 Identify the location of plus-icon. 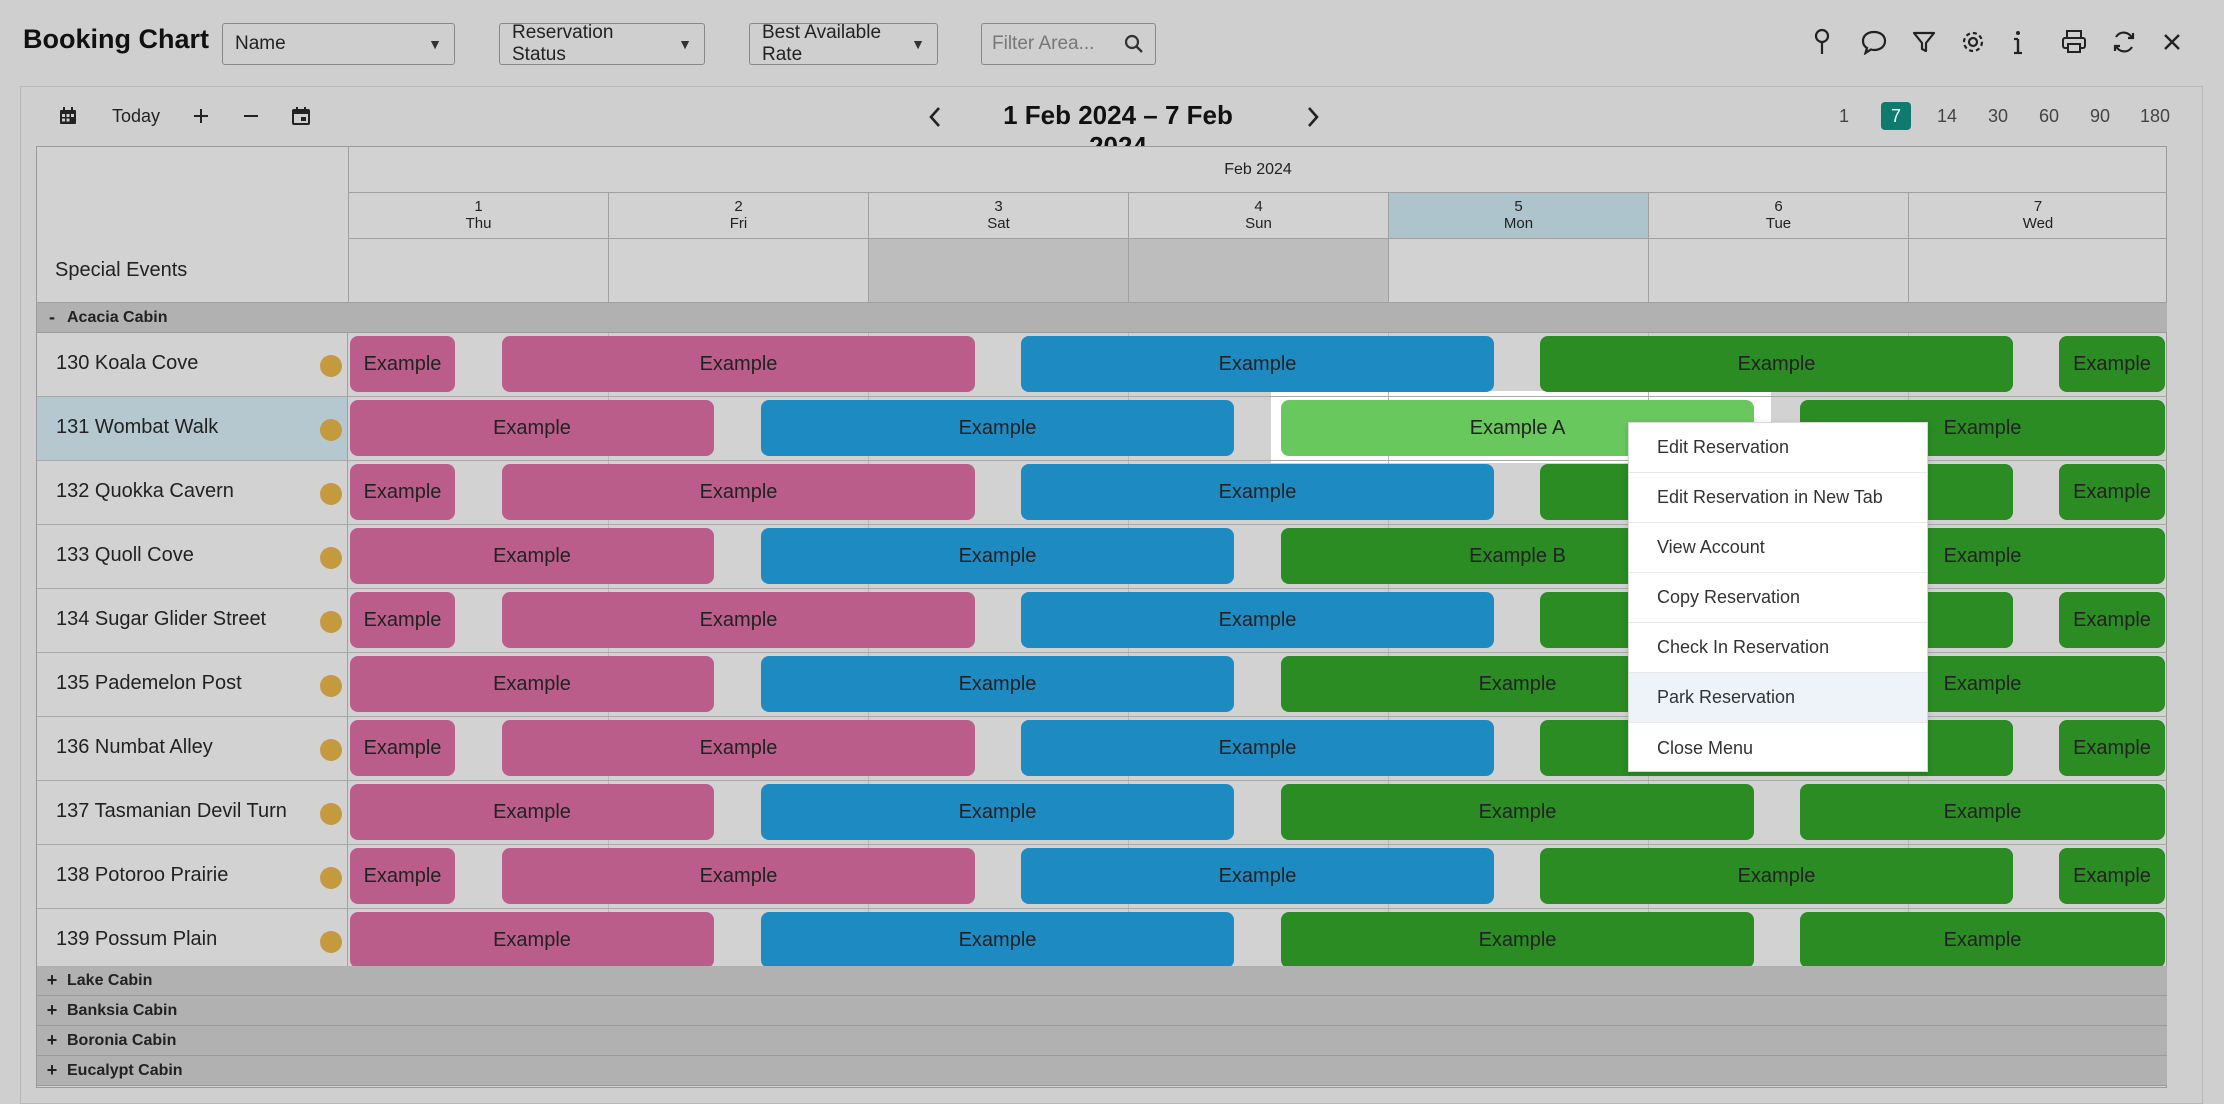
(201, 116).